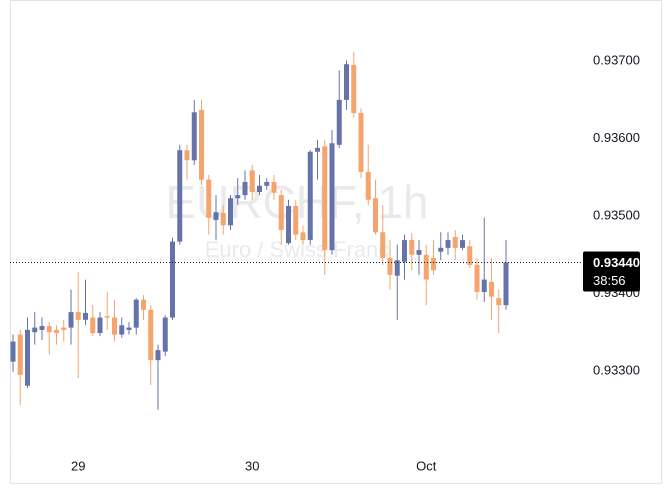 The height and width of the screenshot is (504, 670). What do you see at coordinates (297, 249) in the screenshot?
I see `watermark-subtitle: Euro / Swiss Franc` at bounding box center [297, 249].